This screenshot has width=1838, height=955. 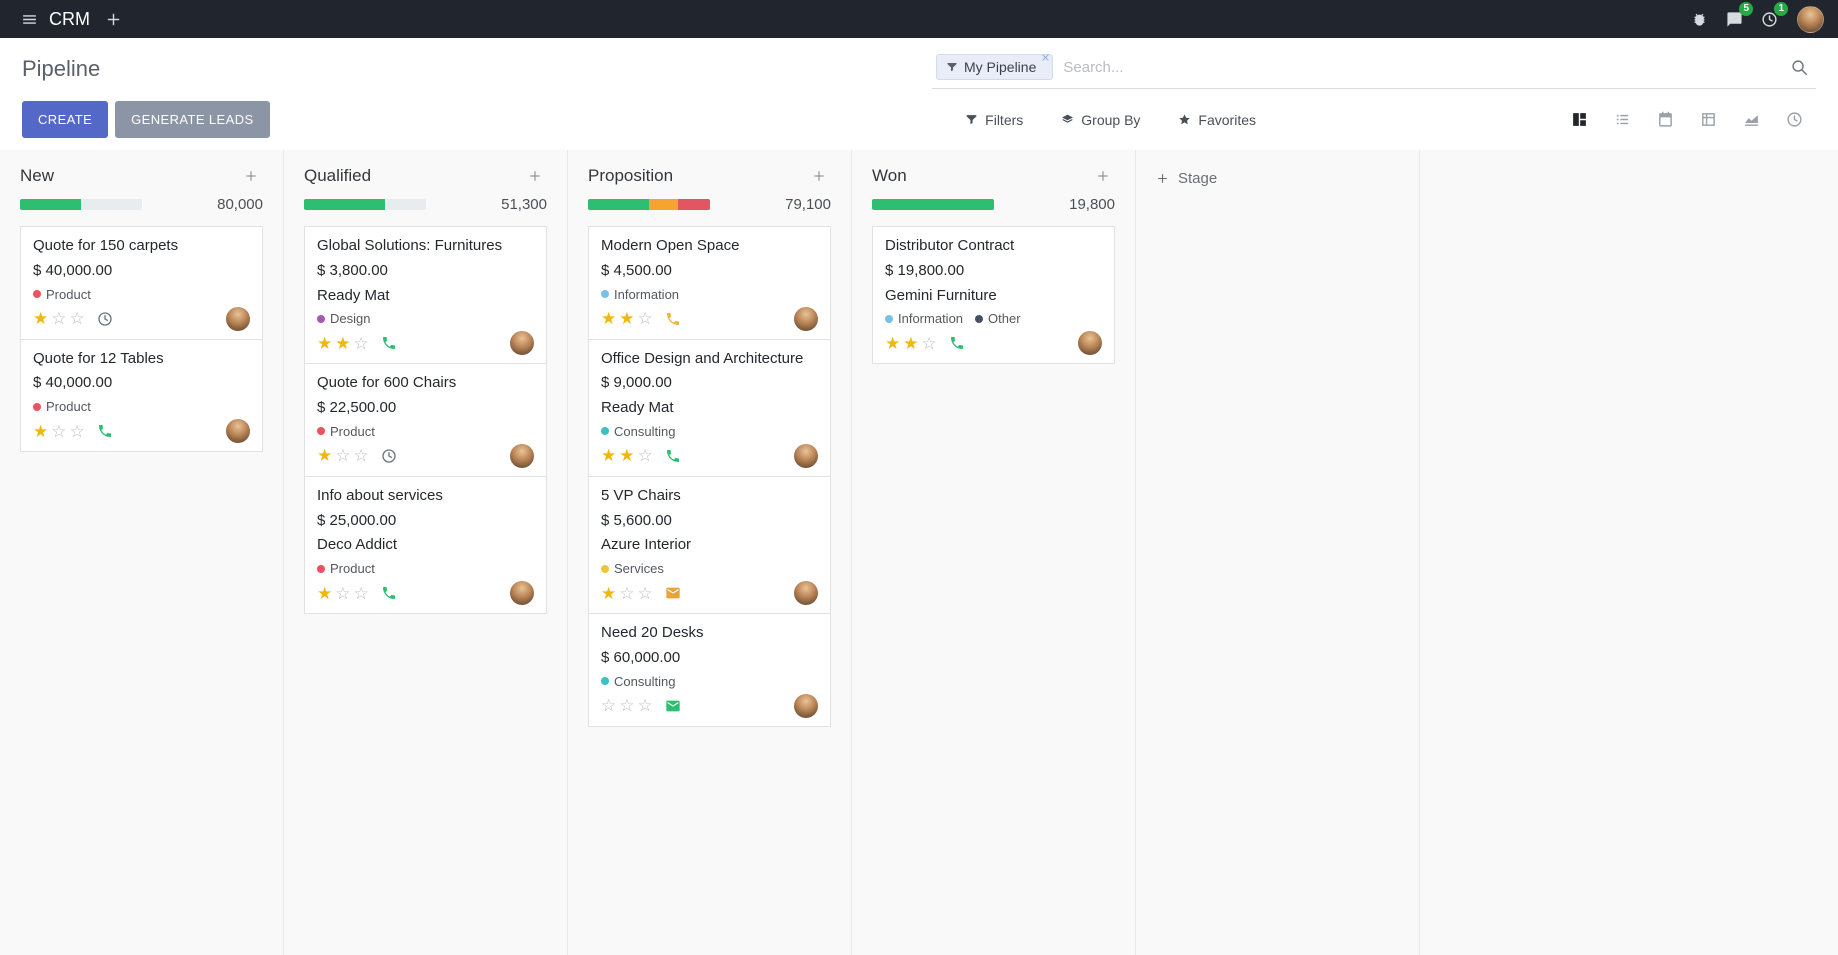 I want to click on create-button: CREATE, so click(x=65, y=119).